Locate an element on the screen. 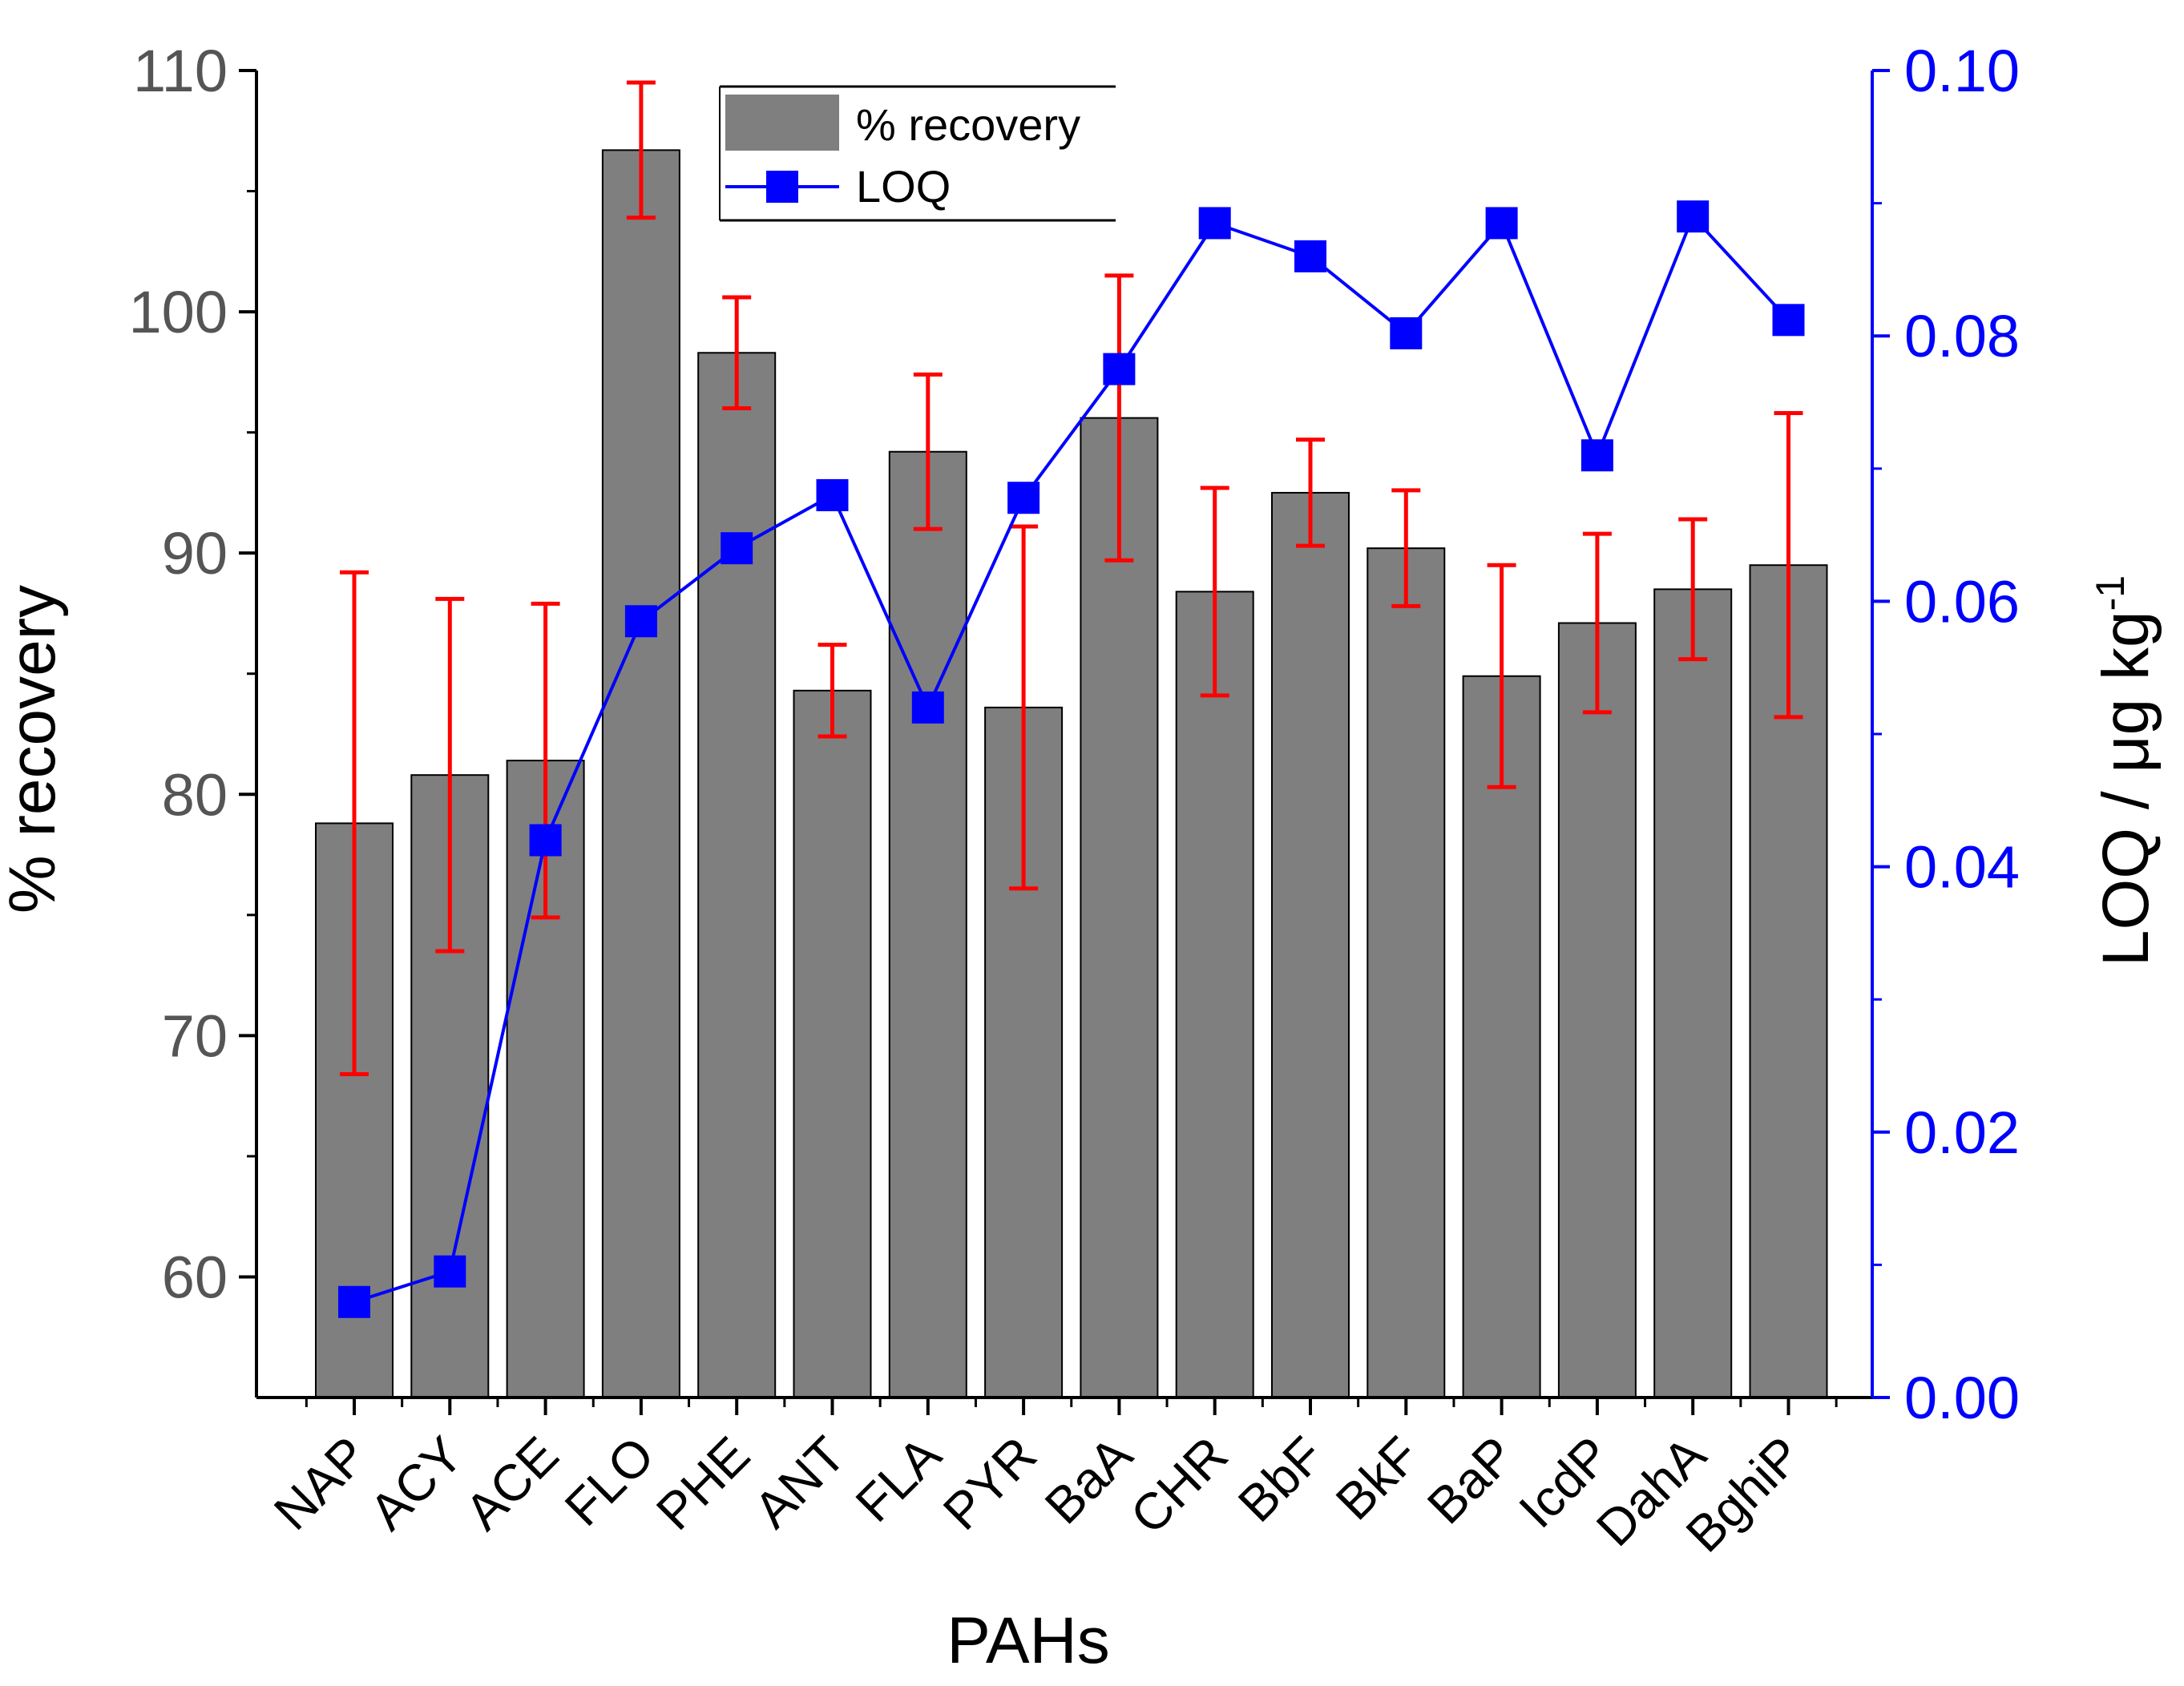 The width and height of the screenshot is (2184, 1686). error-bar-bghip is located at coordinates (1788, 565).